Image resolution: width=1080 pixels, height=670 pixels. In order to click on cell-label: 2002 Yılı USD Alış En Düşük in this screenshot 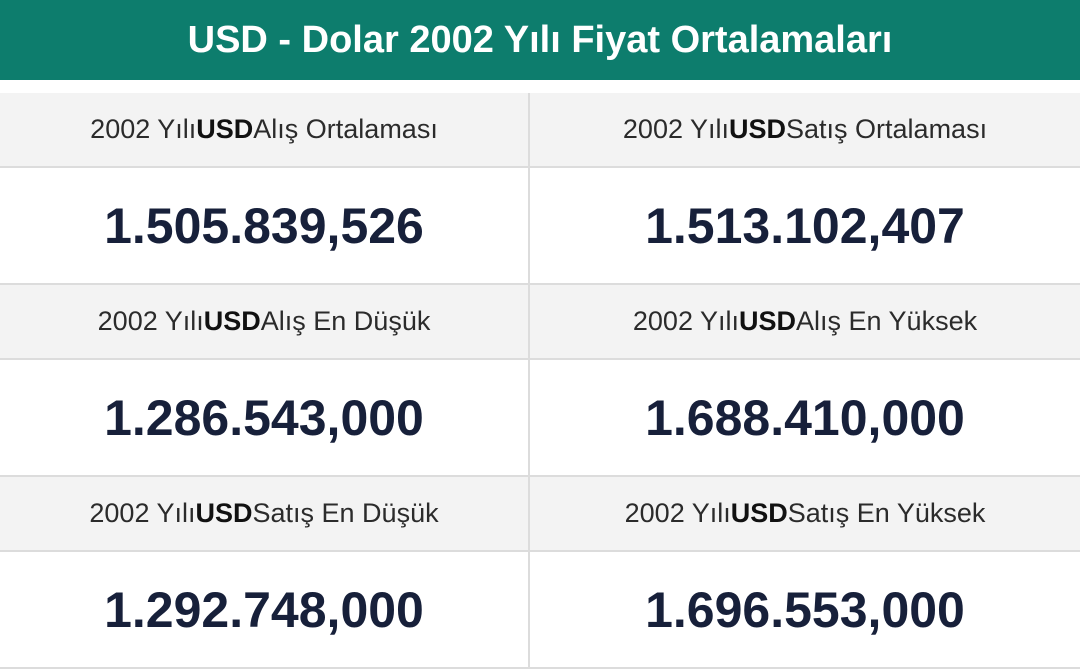, I will do `click(265, 322)`.